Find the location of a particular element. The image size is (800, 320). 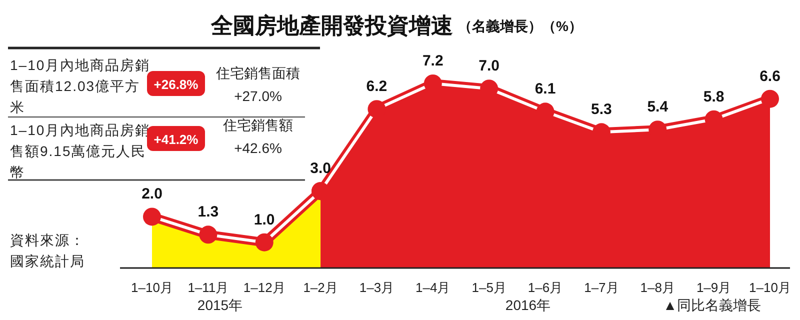

annotation: +26.8% is located at coordinates (176, 84).